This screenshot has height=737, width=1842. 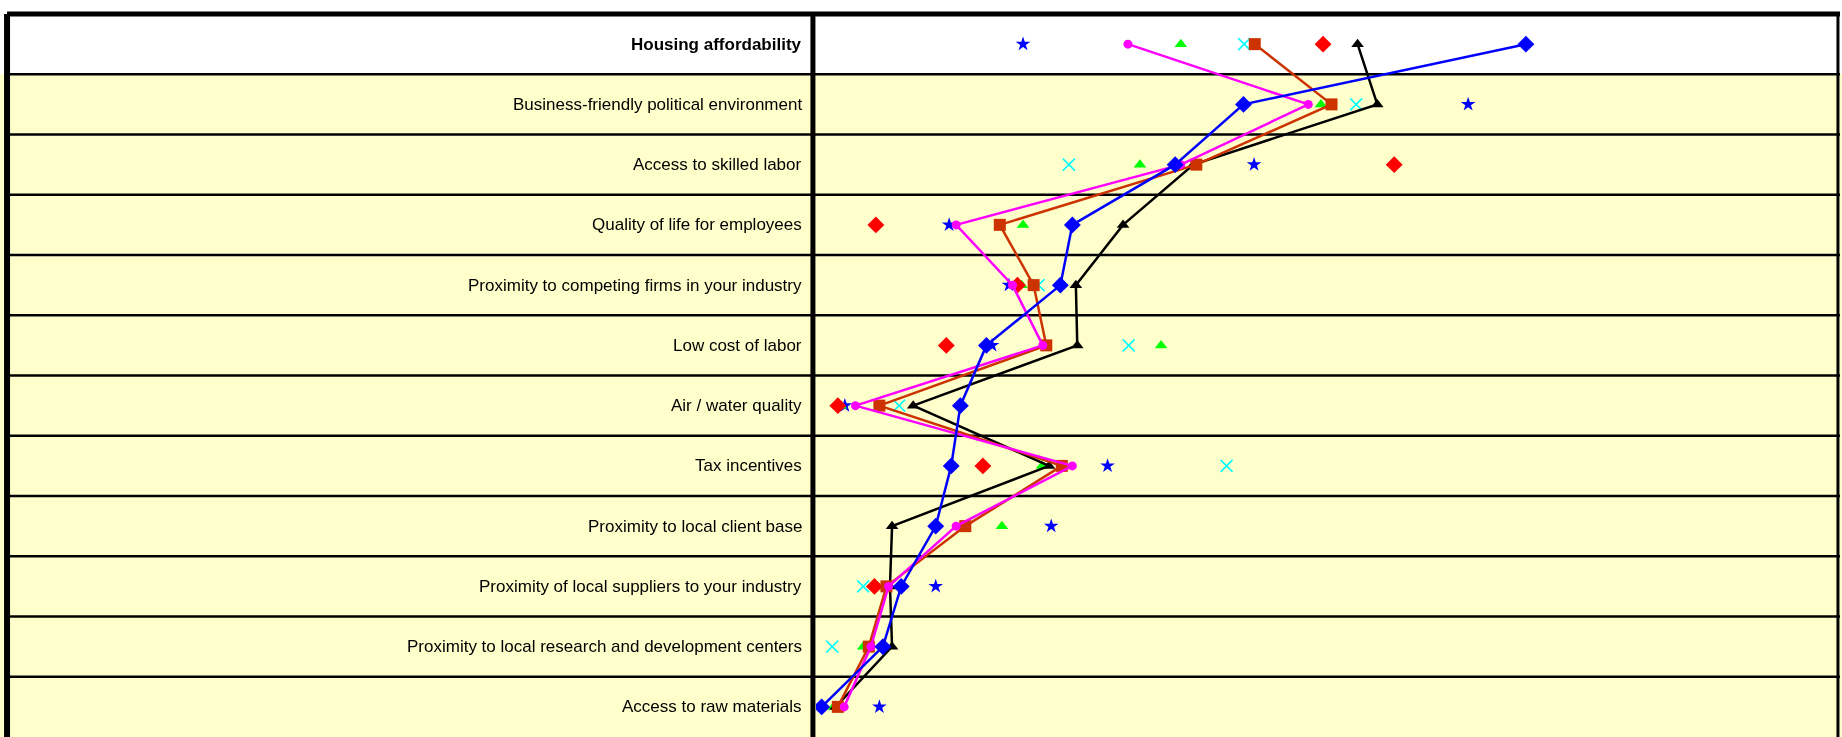 I want to click on y-tick-label: Housing affordability, so click(x=716, y=44).